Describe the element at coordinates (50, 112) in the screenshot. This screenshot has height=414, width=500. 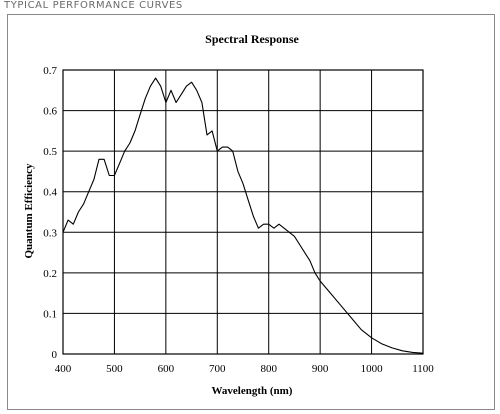
I see `y-tick-label: 0.6` at that location.